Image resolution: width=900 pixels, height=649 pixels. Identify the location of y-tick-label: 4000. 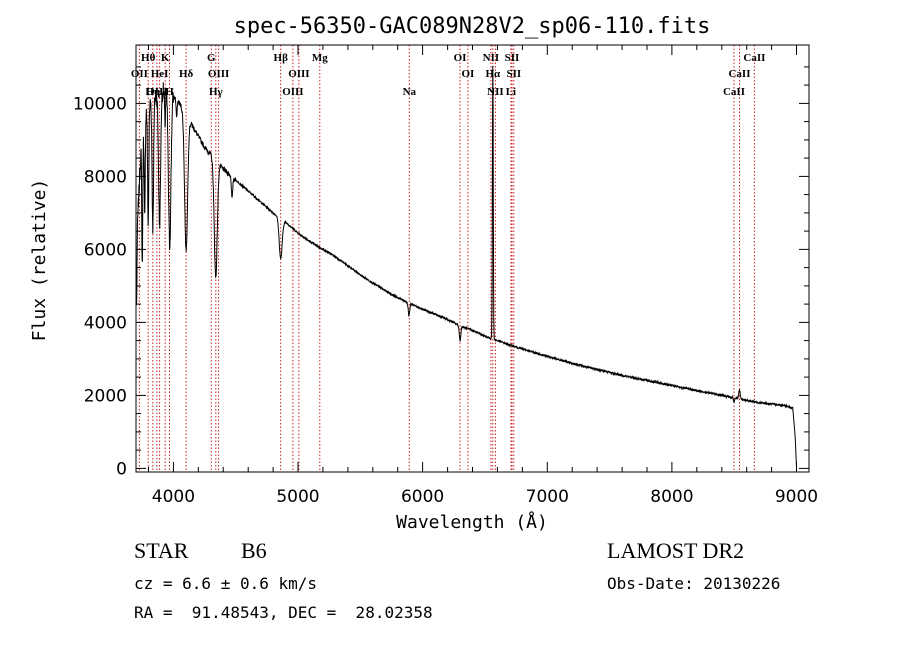
(105, 323).